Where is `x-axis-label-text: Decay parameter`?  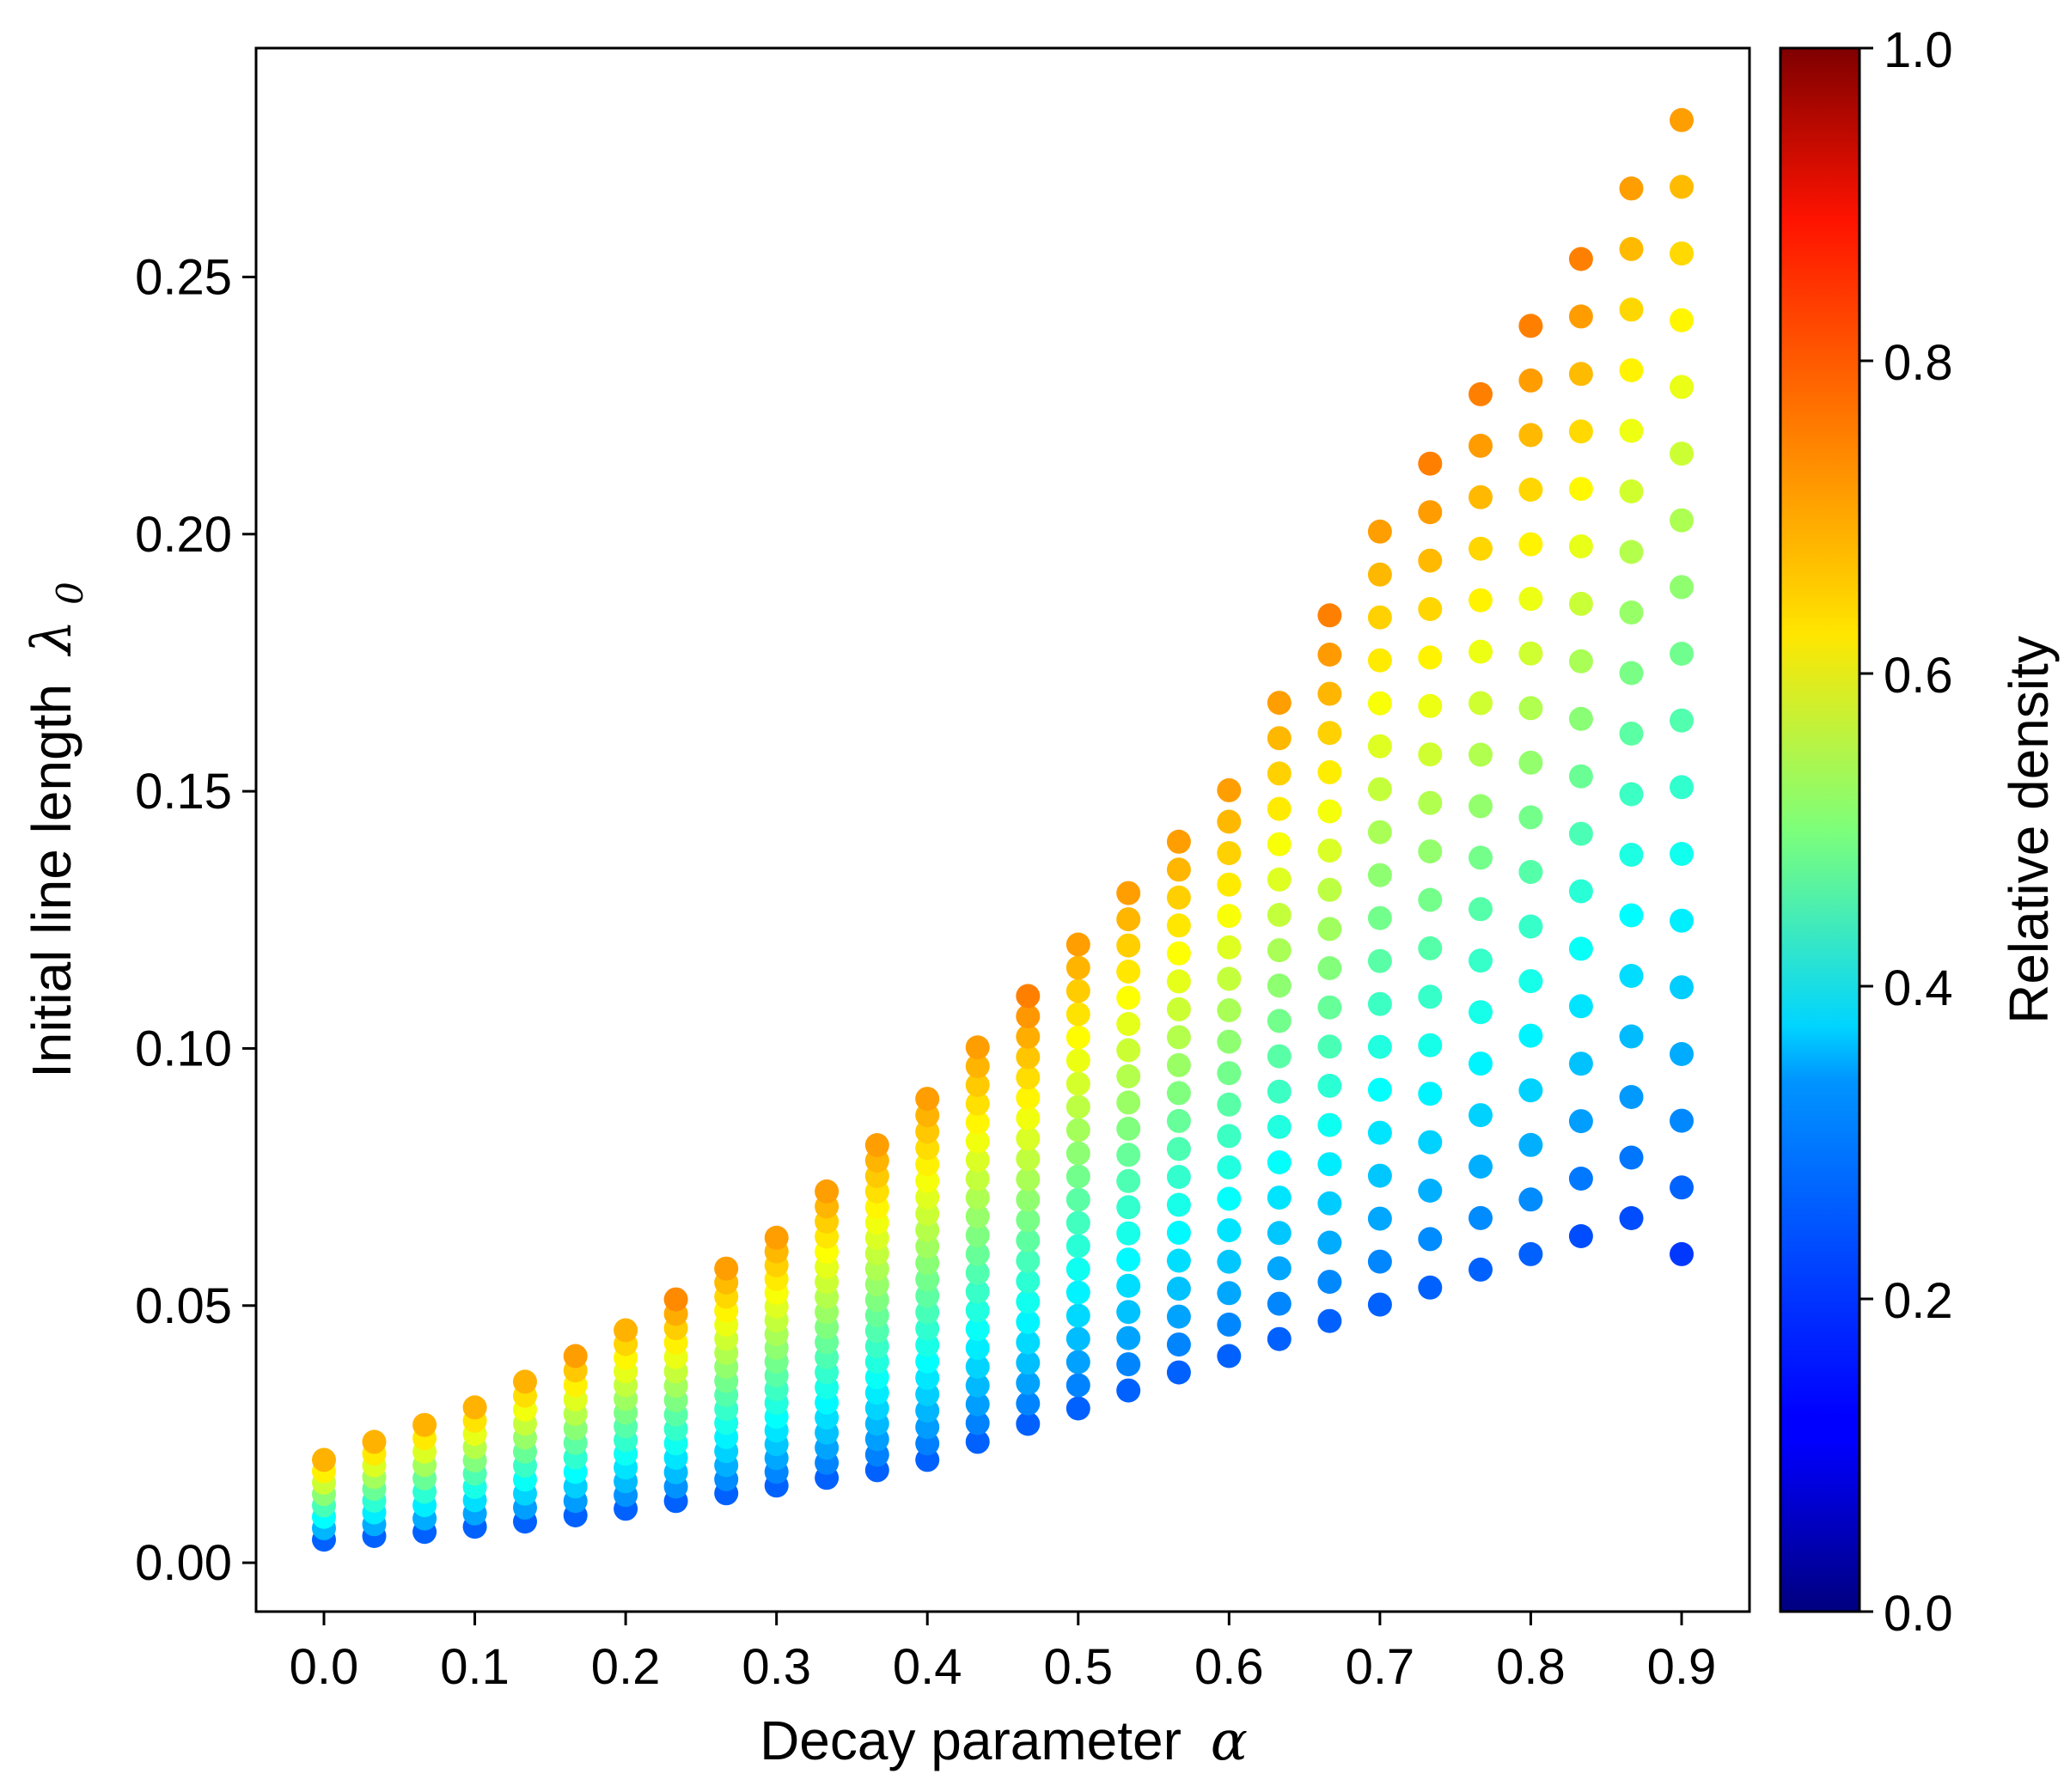
x-axis-label-text: Decay parameter is located at coordinates (971, 1740).